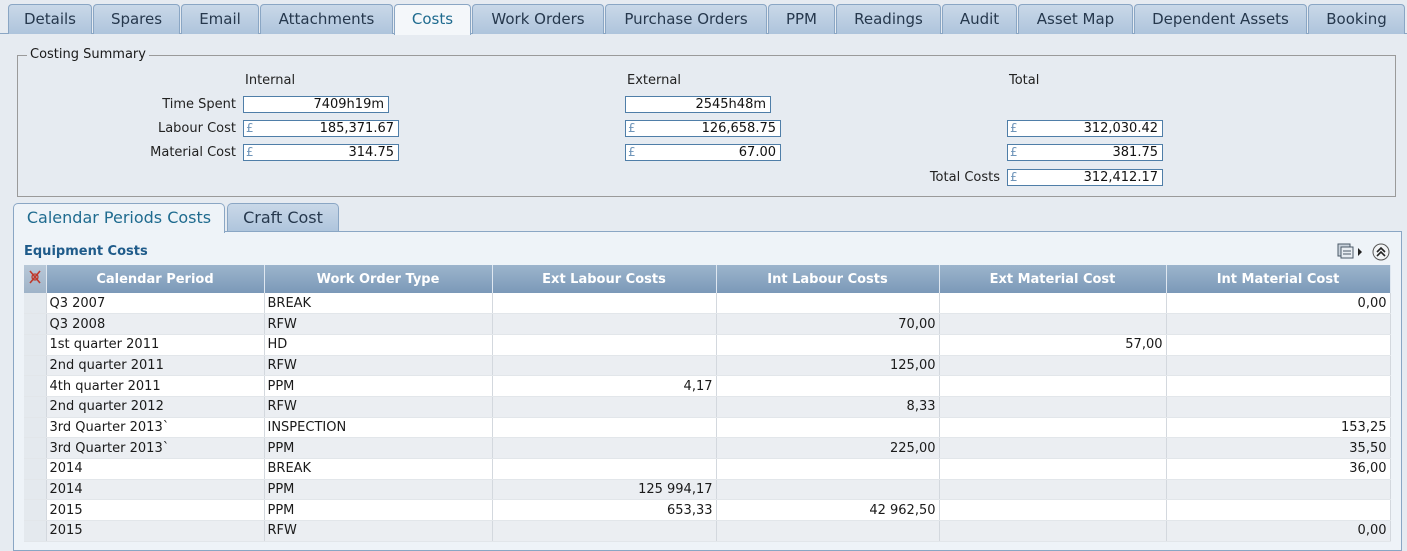  What do you see at coordinates (1381, 252) in the screenshot?
I see `collapse-icon` at bounding box center [1381, 252].